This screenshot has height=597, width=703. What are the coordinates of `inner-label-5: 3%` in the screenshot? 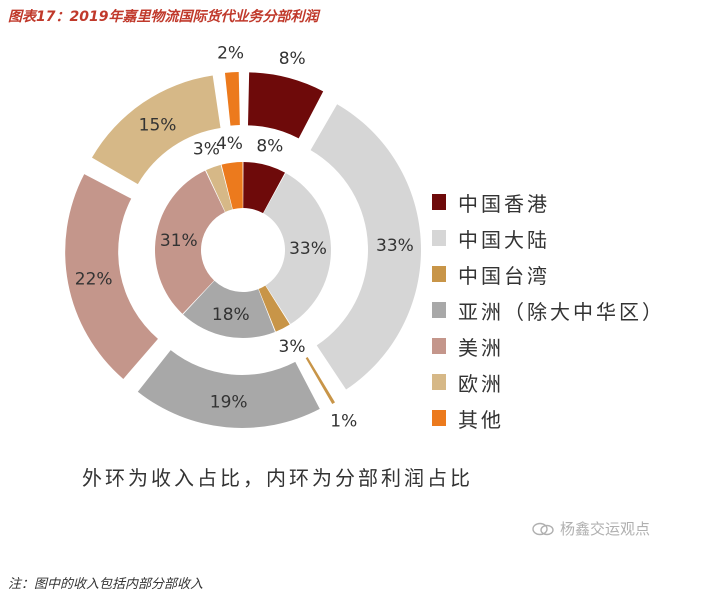 It's located at (206, 149).